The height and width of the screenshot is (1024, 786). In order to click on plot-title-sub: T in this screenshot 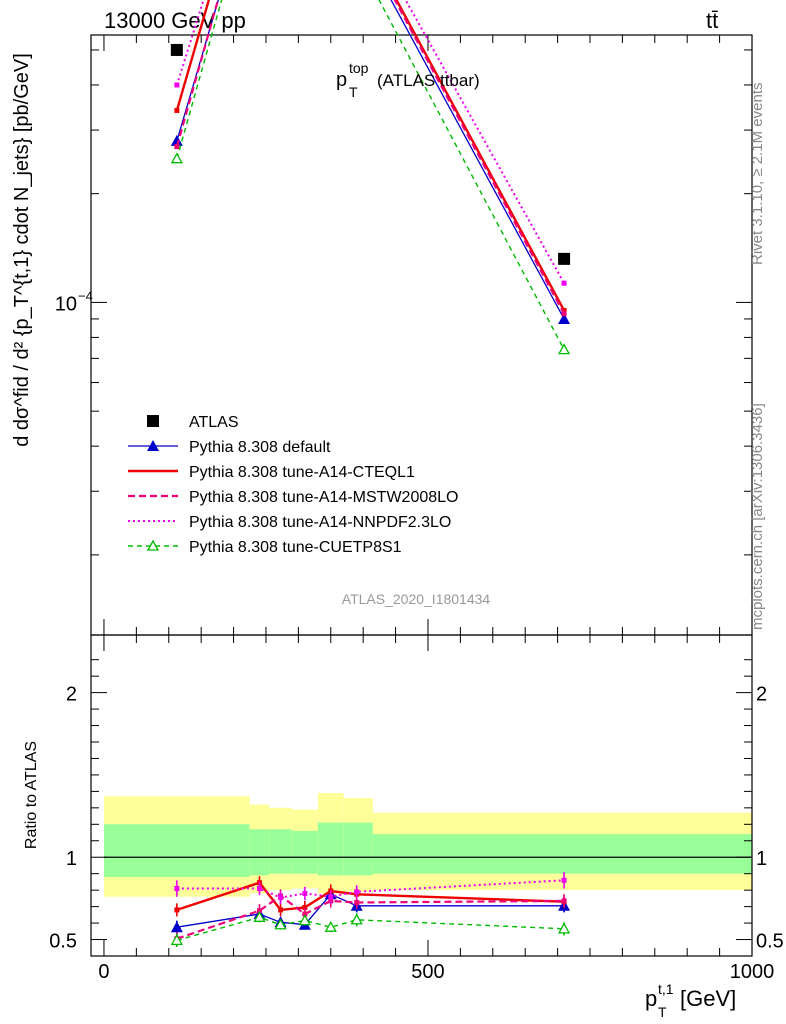, I will do `click(353, 92)`.